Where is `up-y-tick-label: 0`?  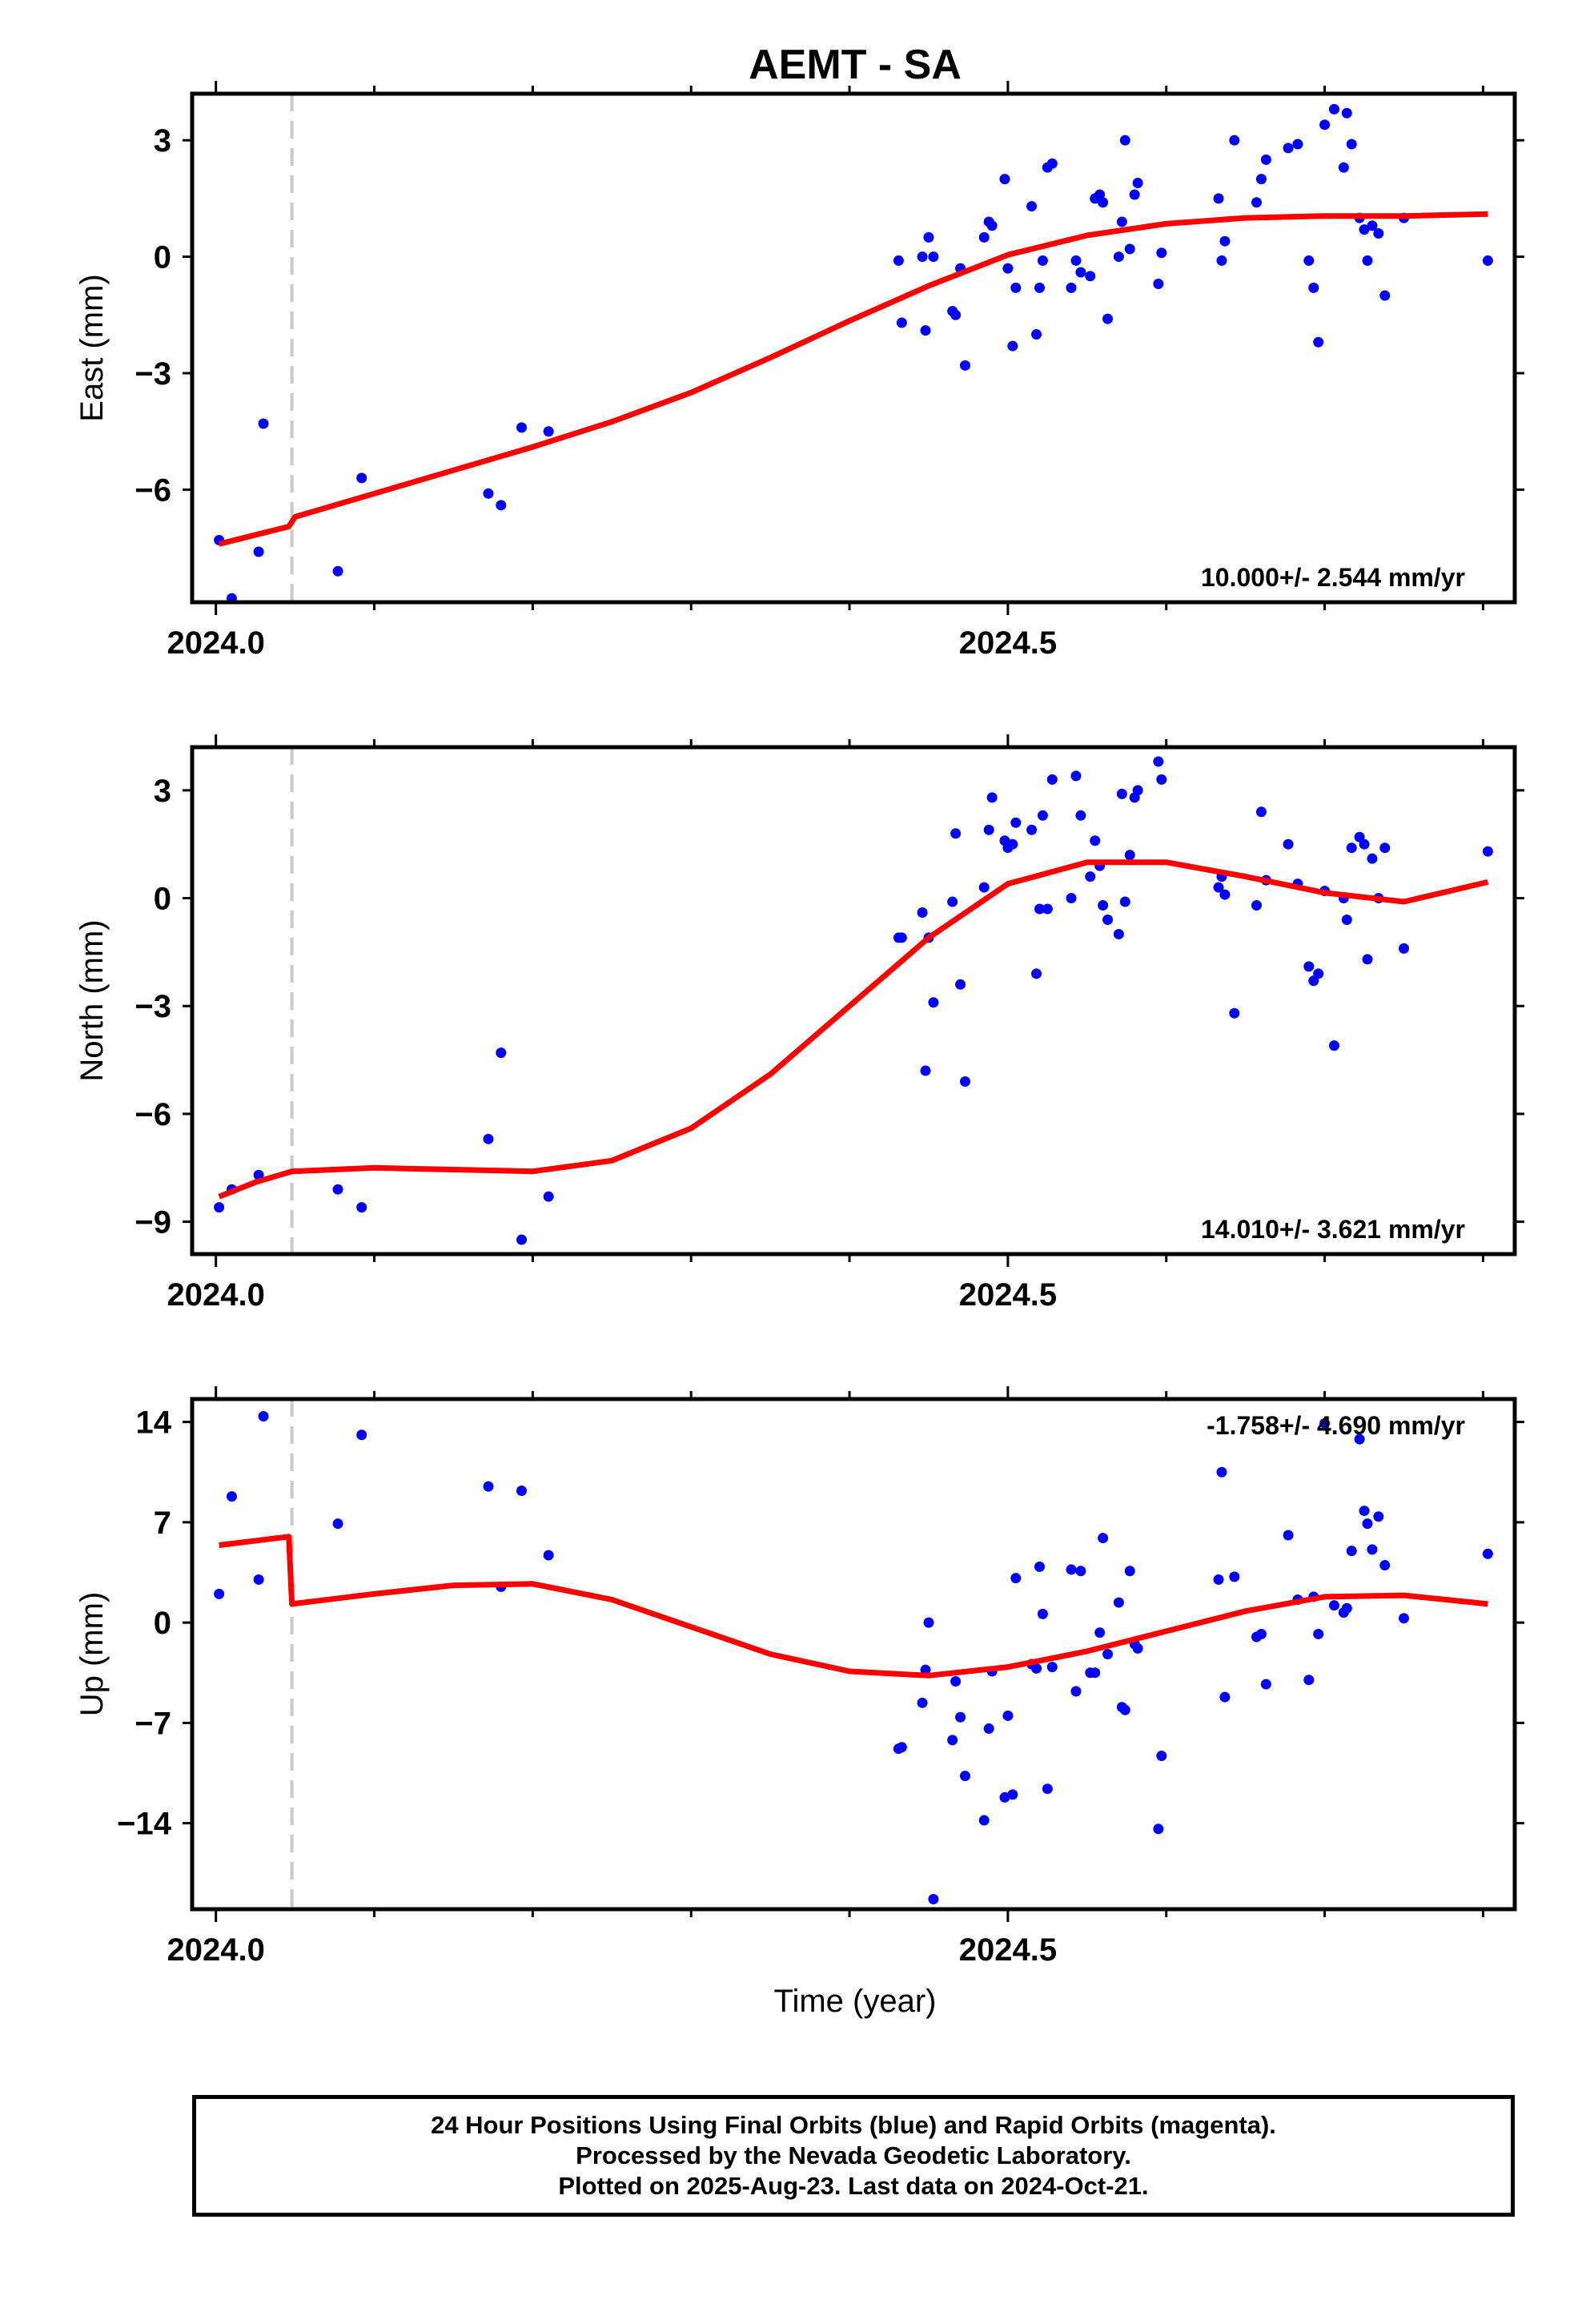 up-y-tick-label: 0 is located at coordinates (162, 1623).